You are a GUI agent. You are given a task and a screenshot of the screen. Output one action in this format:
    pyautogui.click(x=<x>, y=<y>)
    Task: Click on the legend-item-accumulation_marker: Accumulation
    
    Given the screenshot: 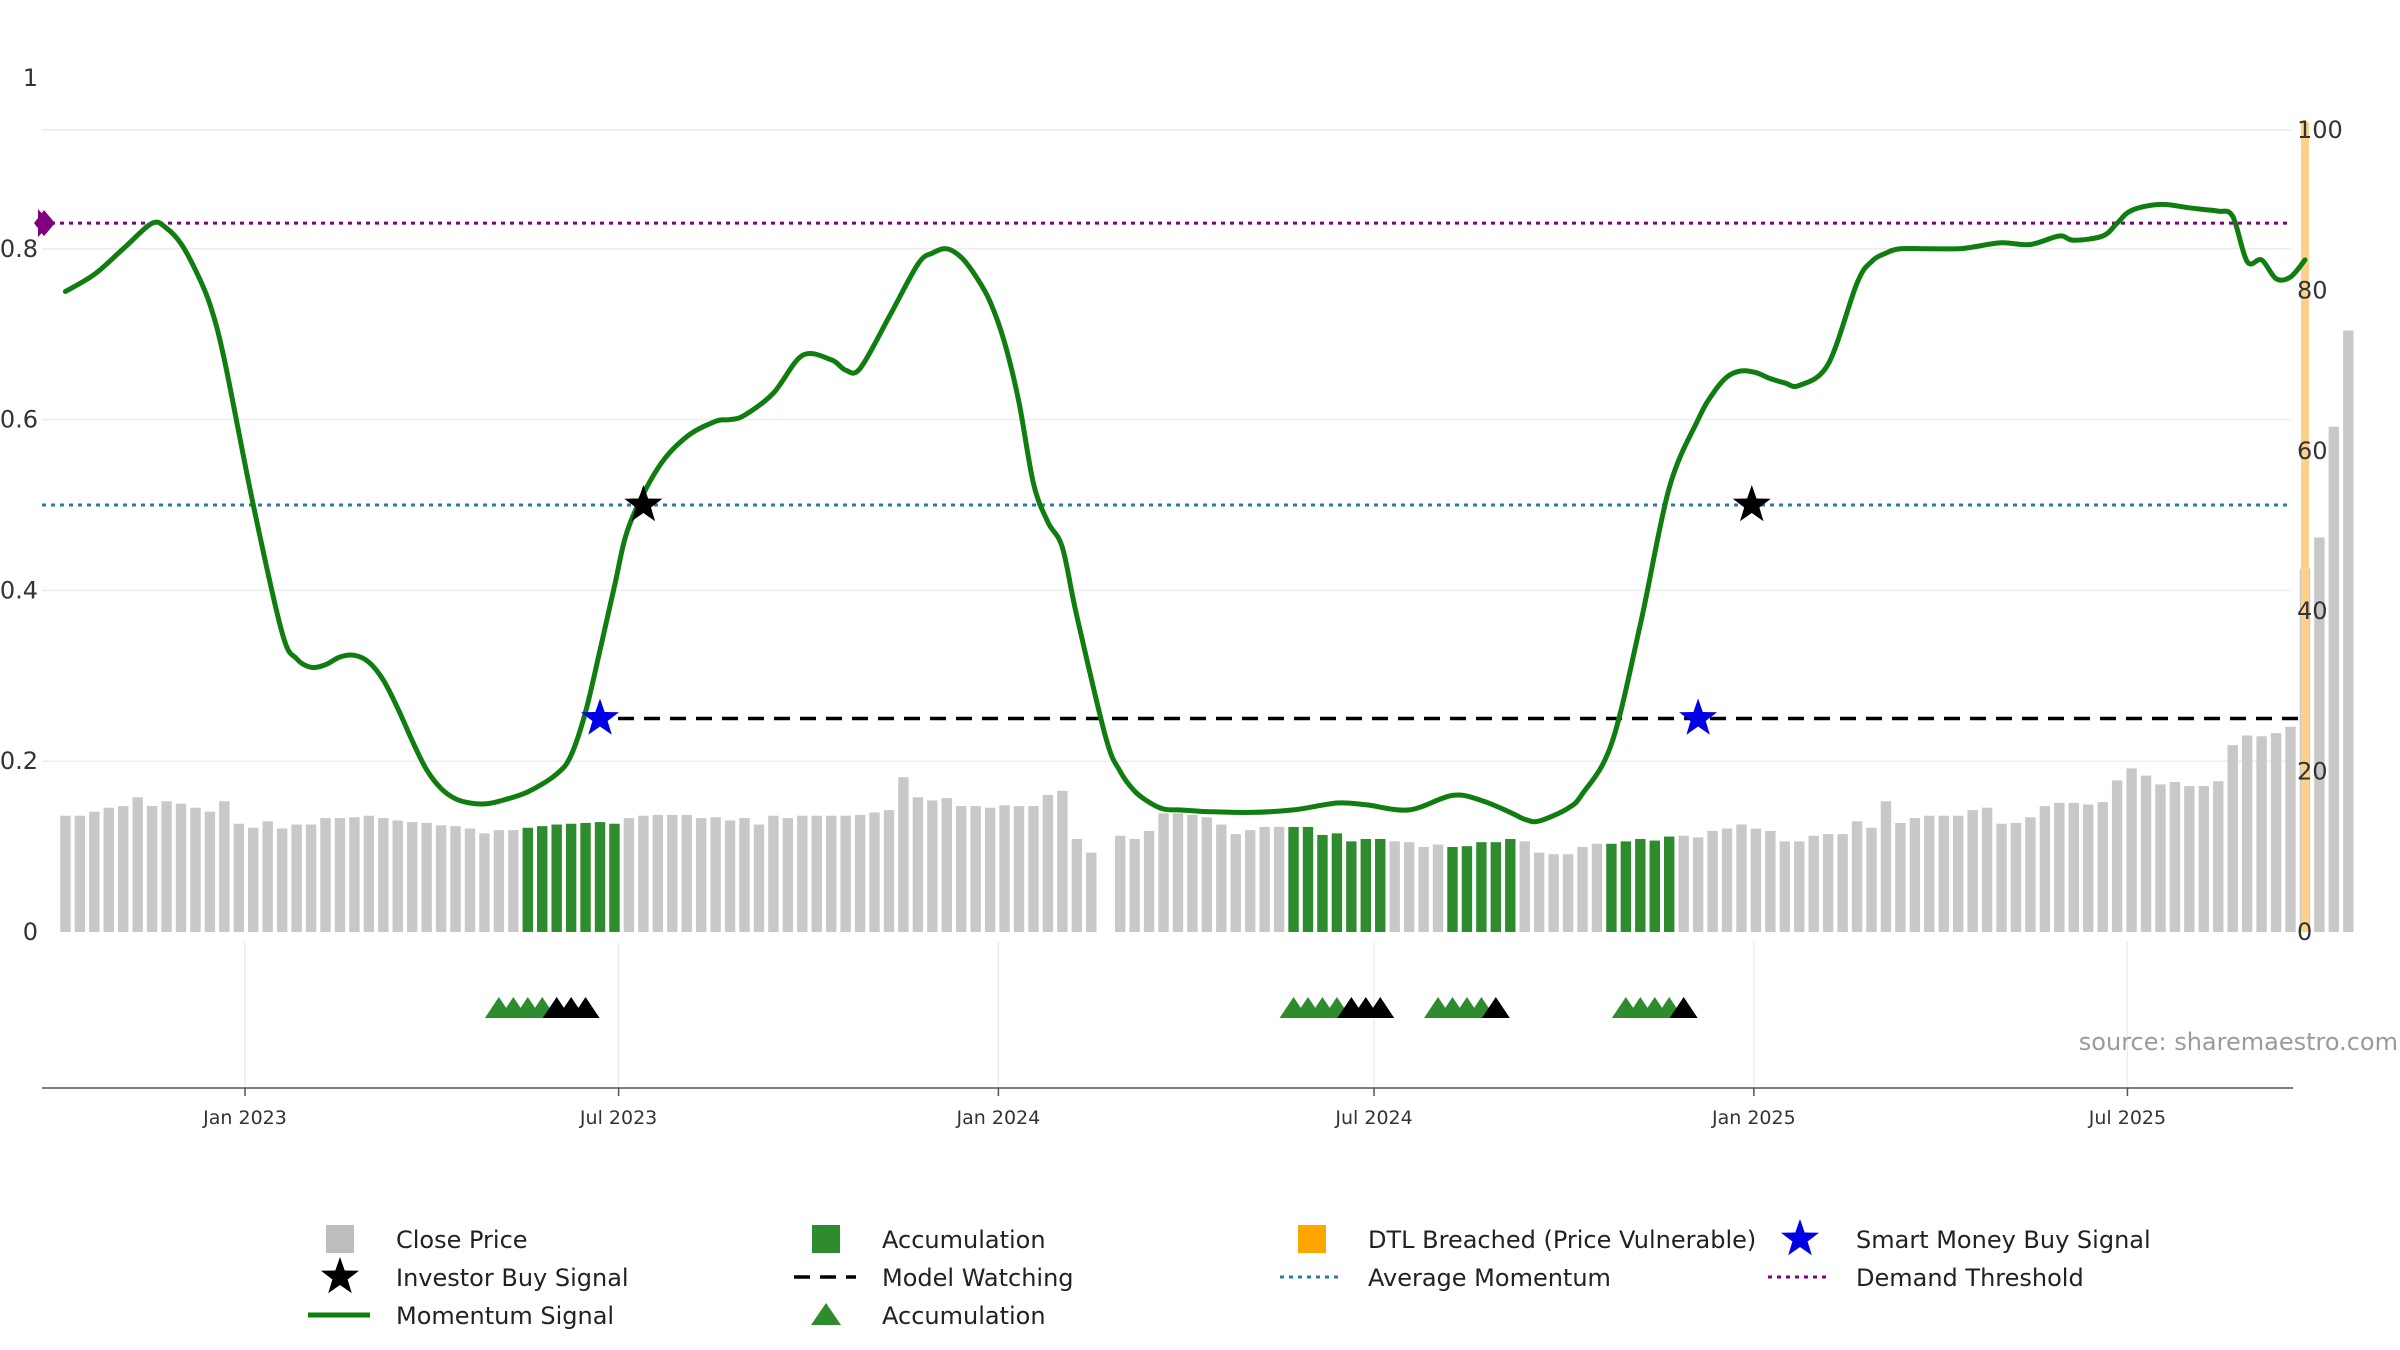 What is the action you would take?
    pyautogui.click(x=928, y=1316)
    